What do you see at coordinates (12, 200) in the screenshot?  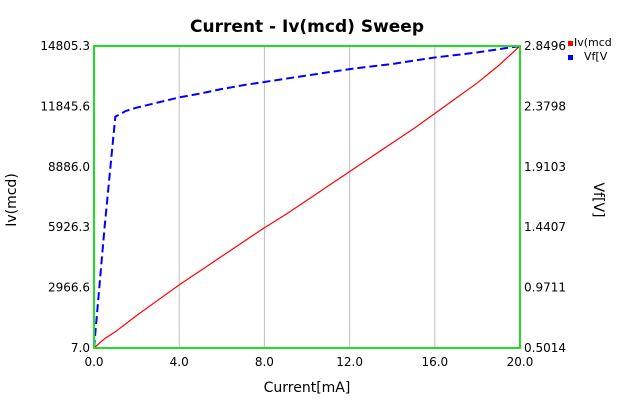 I see `y-axis-label: Iv(mcd)` at bounding box center [12, 200].